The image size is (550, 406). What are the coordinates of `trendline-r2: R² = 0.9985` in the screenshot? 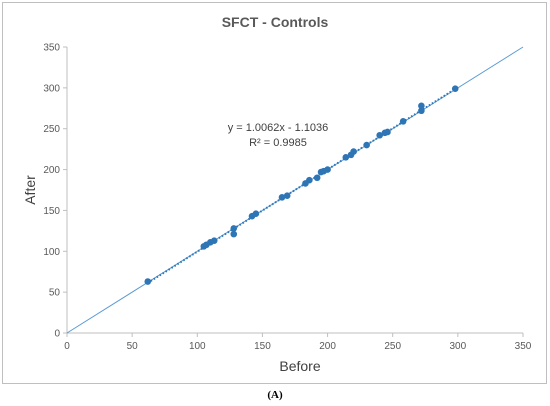 It's located at (278, 143).